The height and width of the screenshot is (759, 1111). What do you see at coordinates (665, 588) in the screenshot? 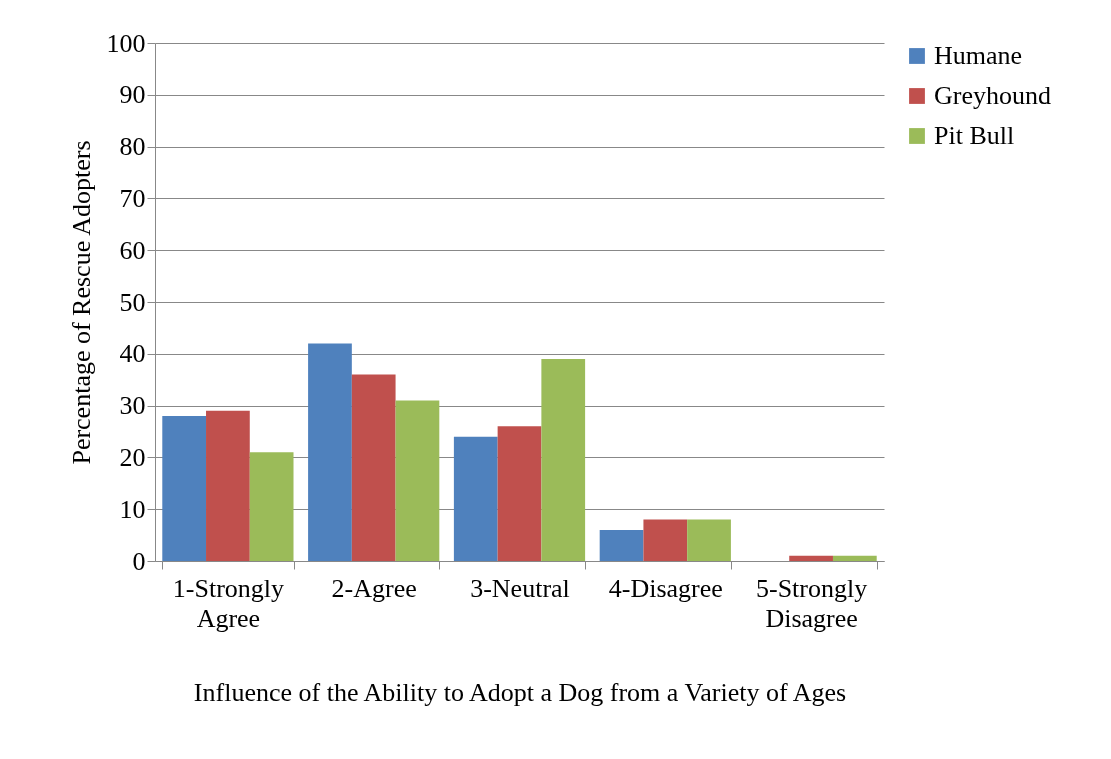
I see `x-tick-label: 4-Disagree` at bounding box center [665, 588].